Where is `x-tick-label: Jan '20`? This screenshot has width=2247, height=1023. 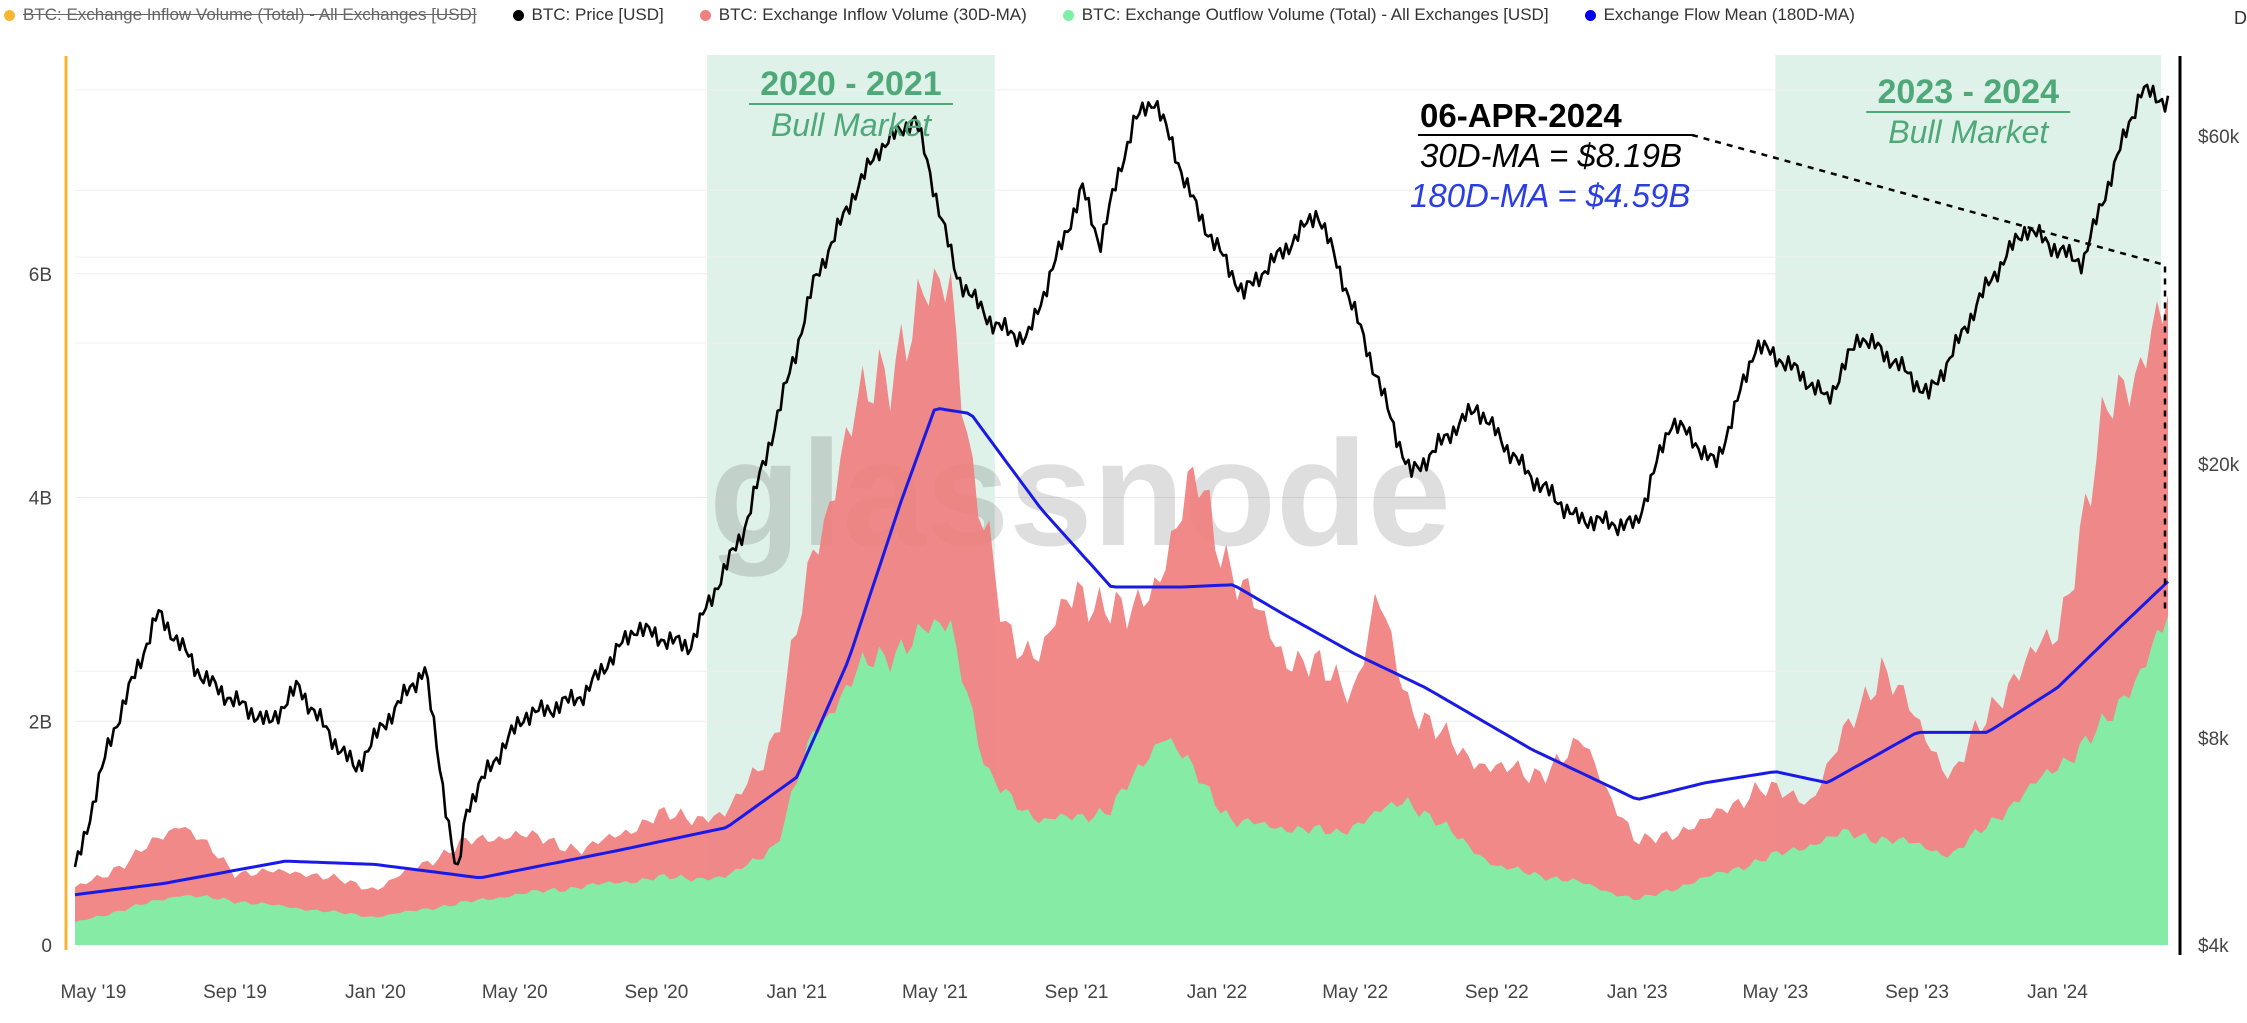 x-tick-label: Jan '20 is located at coordinates (375, 992).